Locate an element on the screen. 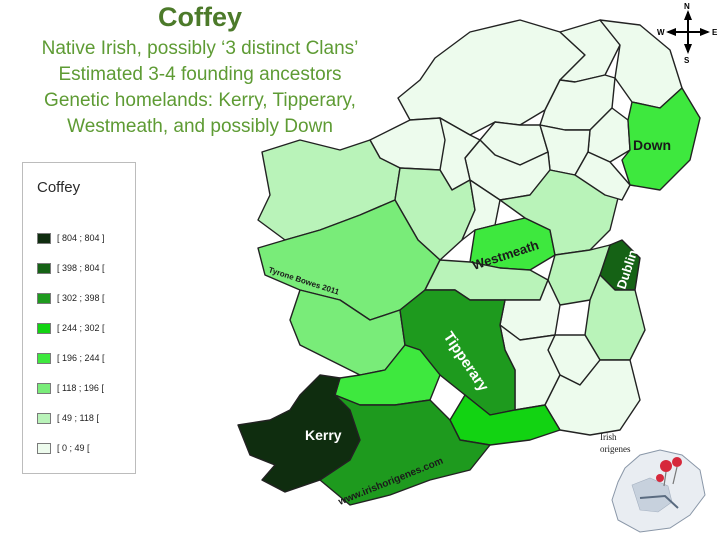 The width and height of the screenshot is (722, 542). legend-label: [ 804 ; 804 ] is located at coordinates (81, 238).